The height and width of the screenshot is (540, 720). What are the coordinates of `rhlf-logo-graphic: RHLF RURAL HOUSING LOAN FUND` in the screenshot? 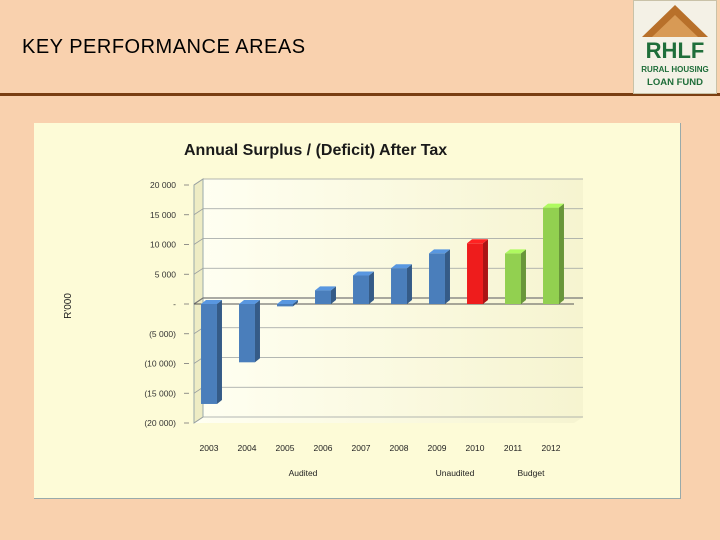 It's located at (675, 46).